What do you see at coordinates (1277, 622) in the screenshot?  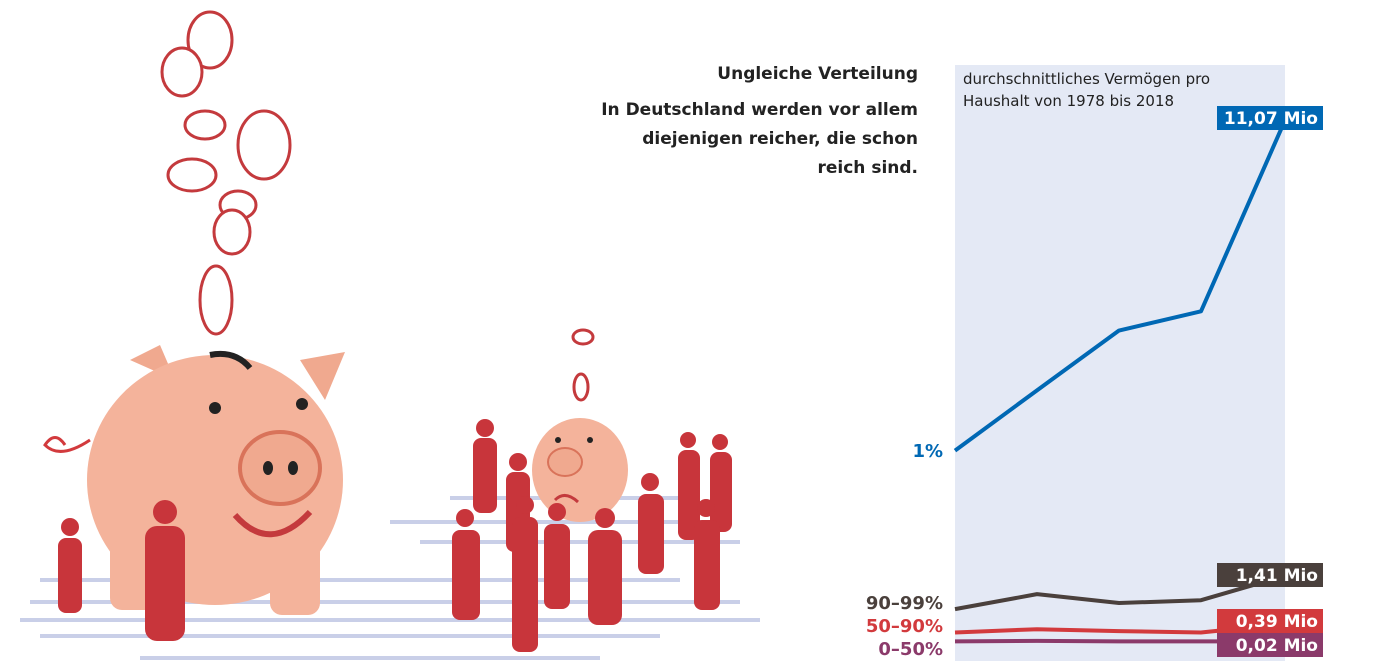 I see `value-label: 0,39 Mio` at bounding box center [1277, 622].